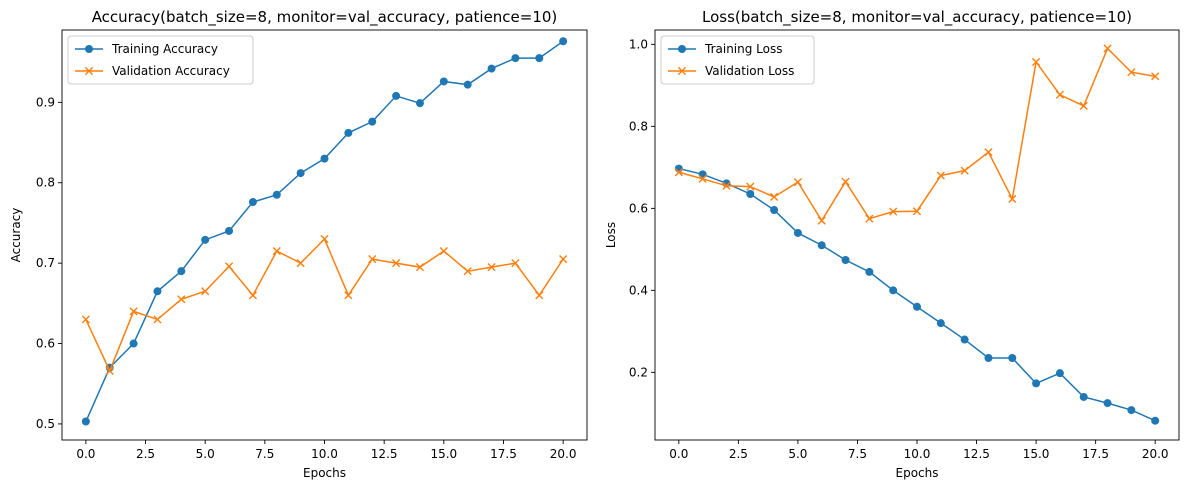  What do you see at coordinates (171, 71) in the screenshot?
I see `legend-label: Validation Accuracy` at bounding box center [171, 71].